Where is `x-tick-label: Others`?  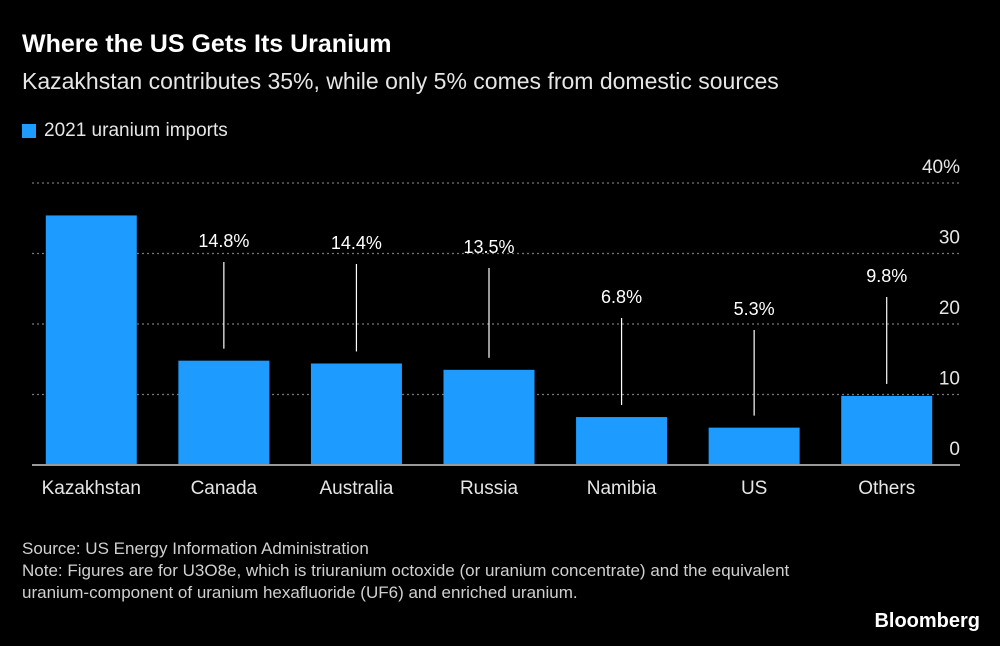 x-tick-label: Others is located at coordinates (886, 488).